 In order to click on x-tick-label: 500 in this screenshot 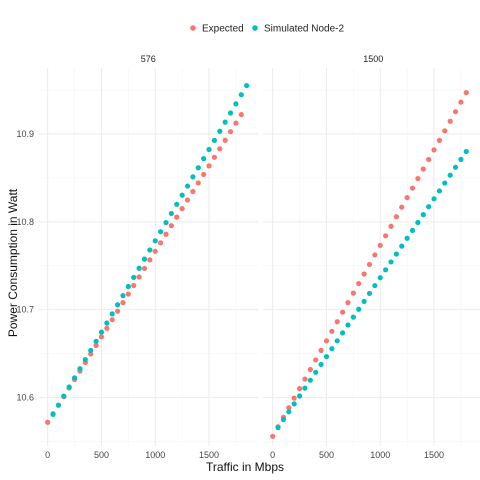, I will do `click(326, 455)`.